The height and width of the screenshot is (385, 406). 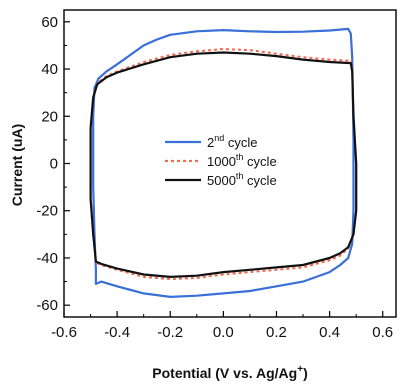 I want to click on x-tick-label: -0.4, so click(x=117, y=332).